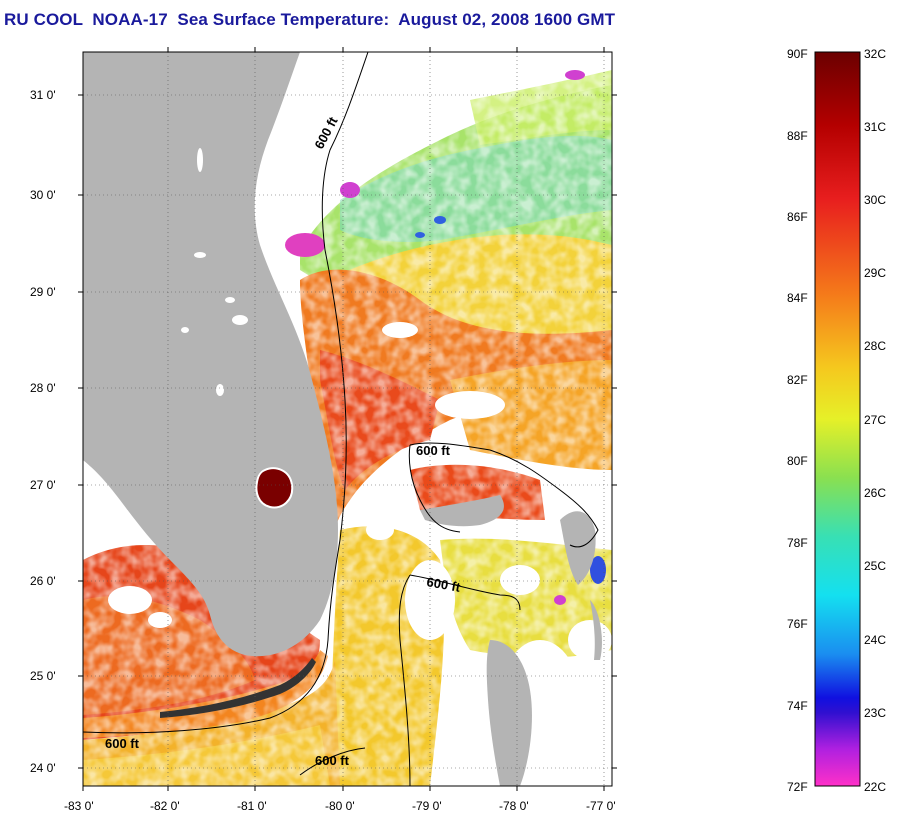 Image resolution: width=897 pixels, height=817 pixels. What do you see at coordinates (252, 806) in the screenshot?
I see `lon-tick-label: -81 0'` at bounding box center [252, 806].